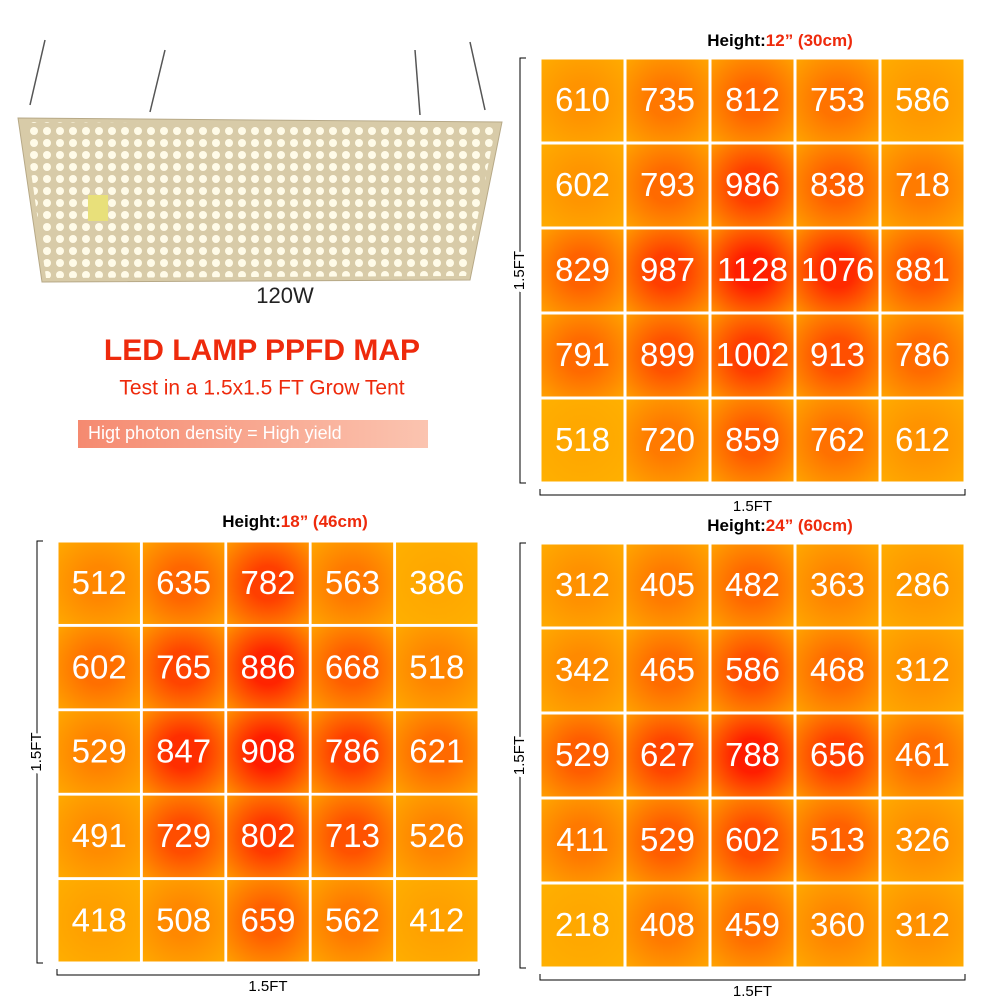 The width and height of the screenshot is (1000, 1000). What do you see at coordinates (837, 584) in the screenshot?
I see `cell-value: 363` at bounding box center [837, 584].